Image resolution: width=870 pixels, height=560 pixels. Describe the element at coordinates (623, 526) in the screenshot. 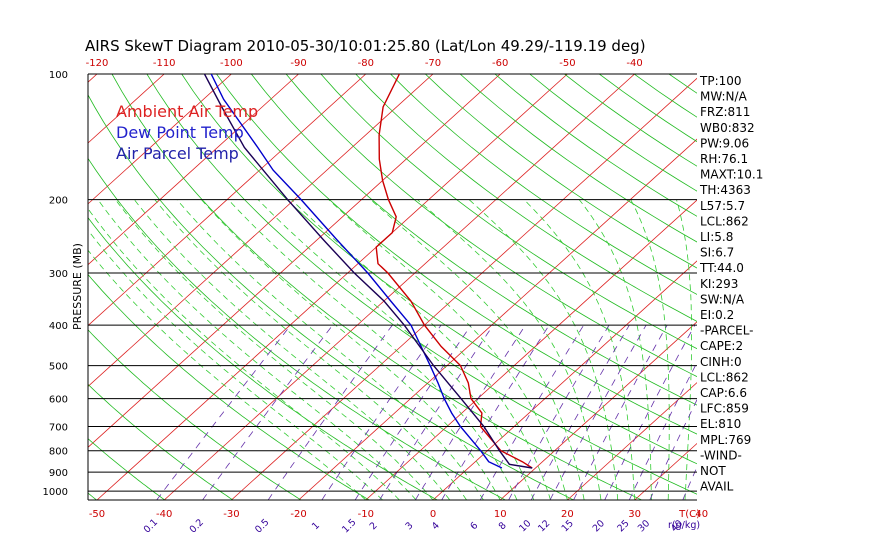

I see `mixing-ratio-label: 25` at that location.